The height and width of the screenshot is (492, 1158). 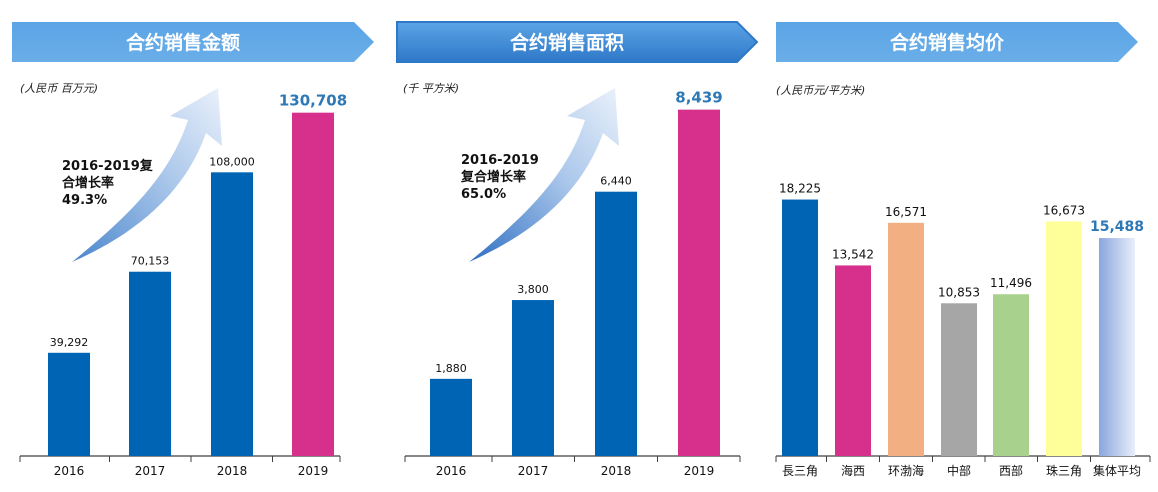 I want to click on data-label: 108,000, so click(x=232, y=161).